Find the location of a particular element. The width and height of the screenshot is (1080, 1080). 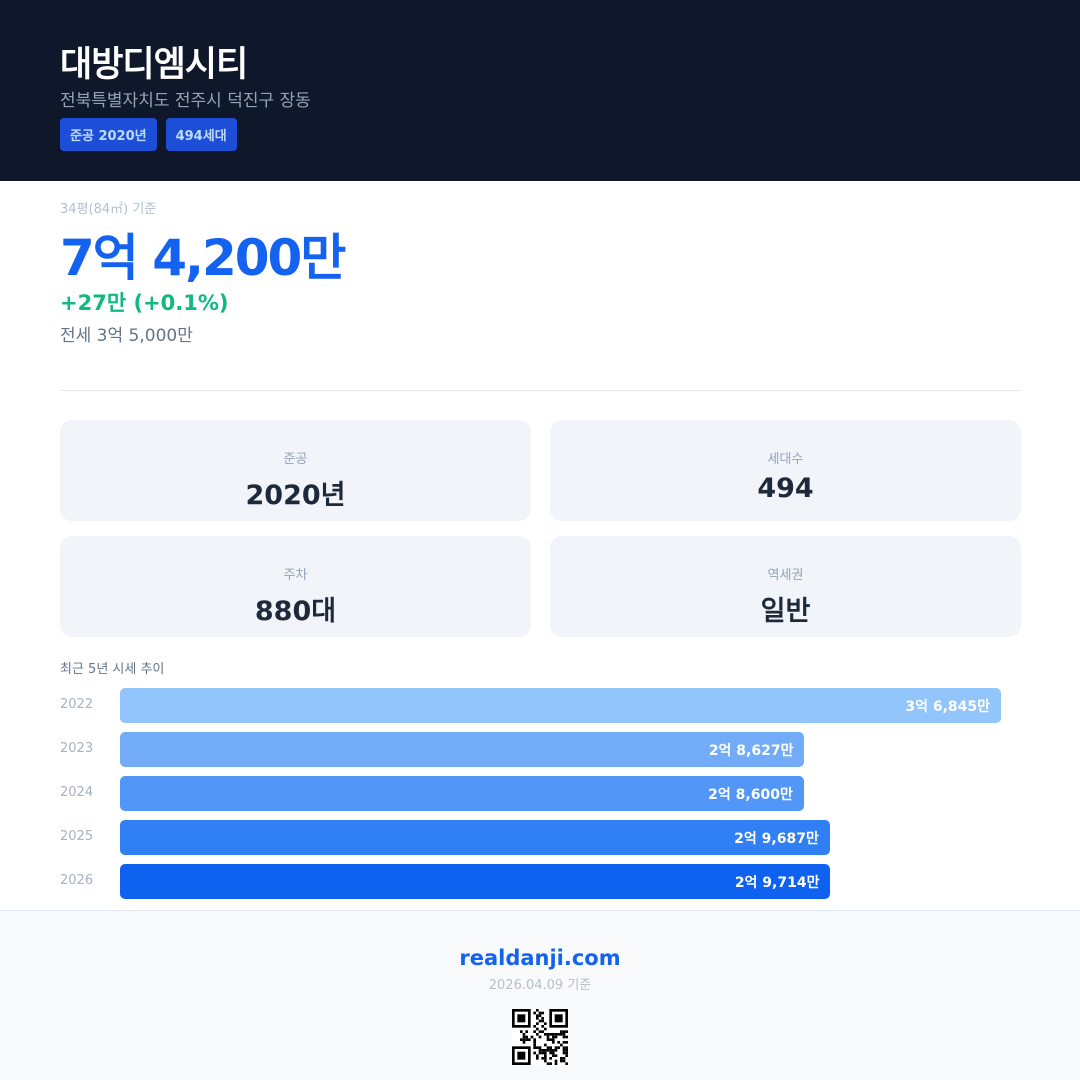

year-label: 2026 is located at coordinates (77, 880).